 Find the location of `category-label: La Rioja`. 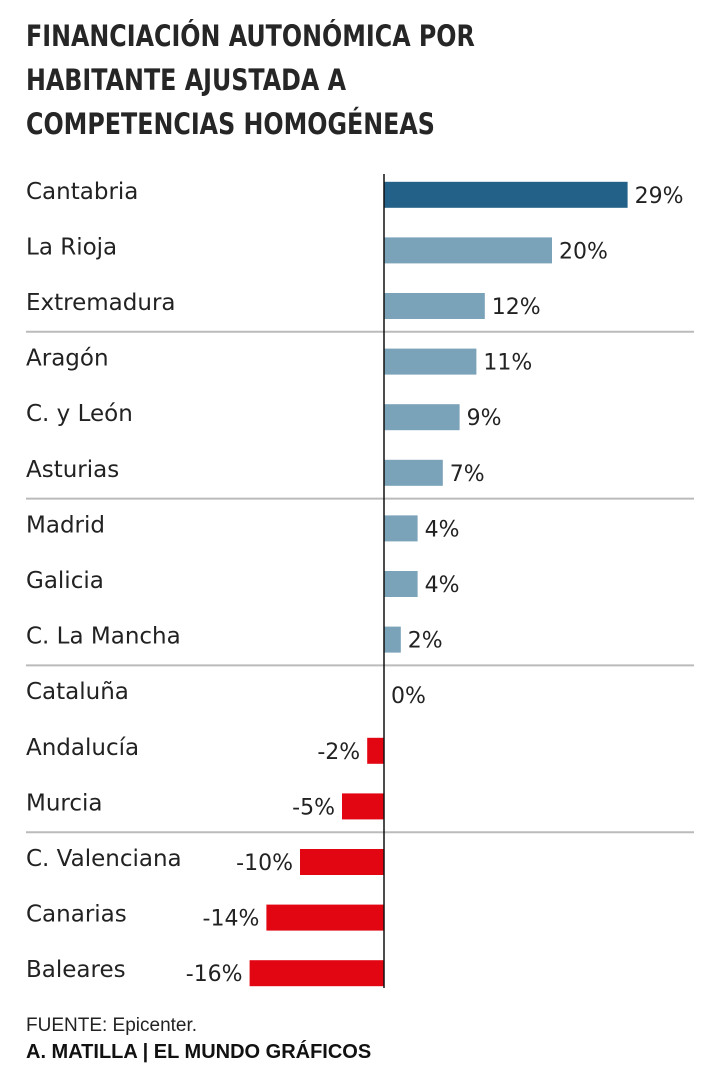

category-label: La Rioja is located at coordinates (71, 247).